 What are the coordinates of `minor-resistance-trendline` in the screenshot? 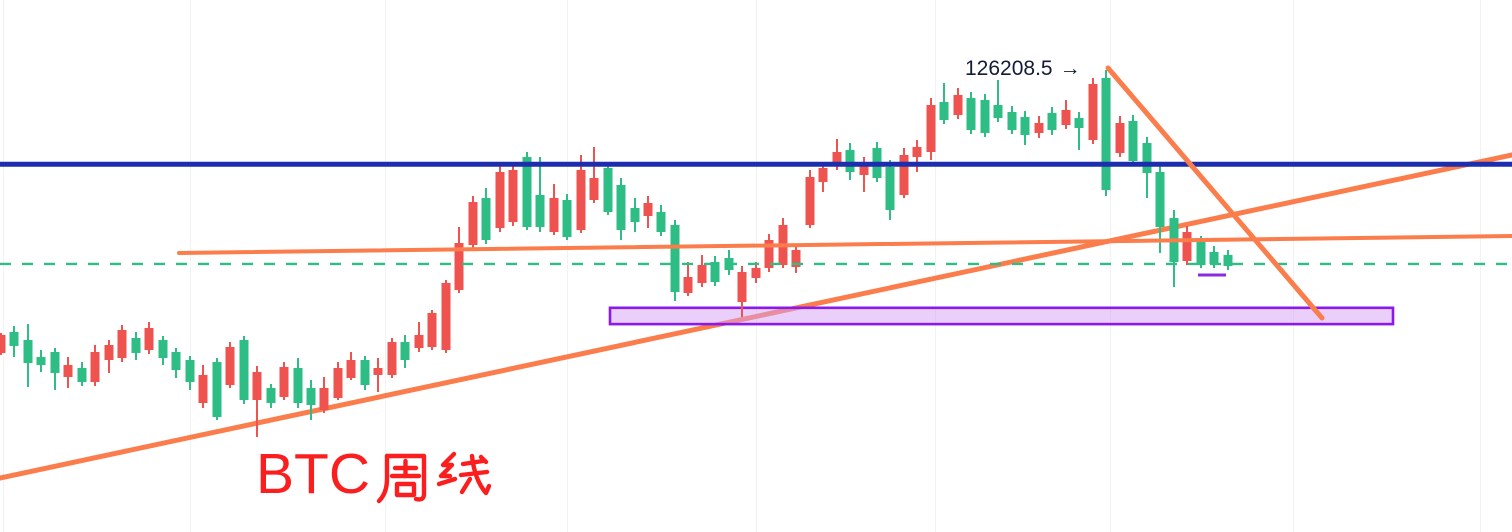 It's located at (844, 244).